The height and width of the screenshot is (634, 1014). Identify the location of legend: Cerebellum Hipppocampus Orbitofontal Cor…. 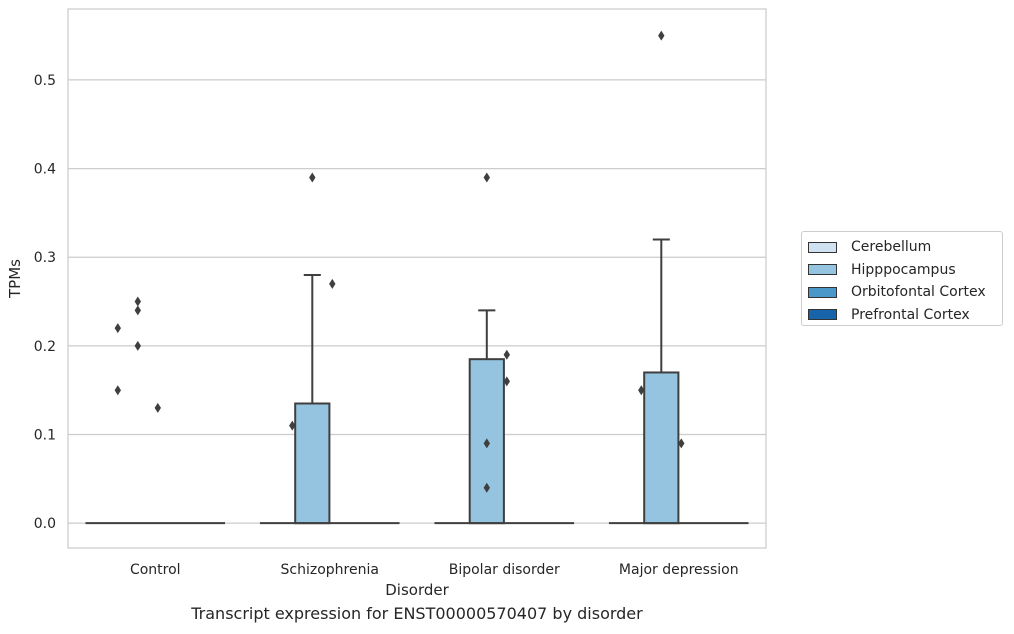
(902, 278).